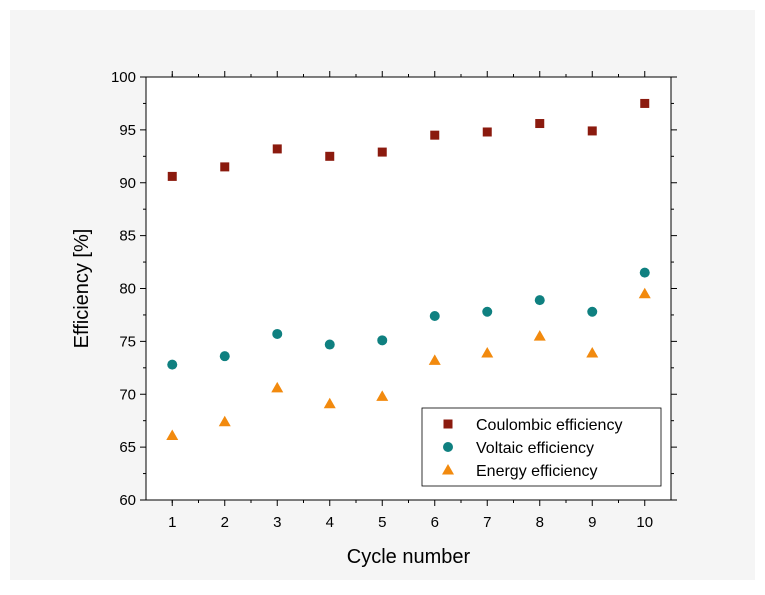  I want to click on legend-box, so click(541, 447).